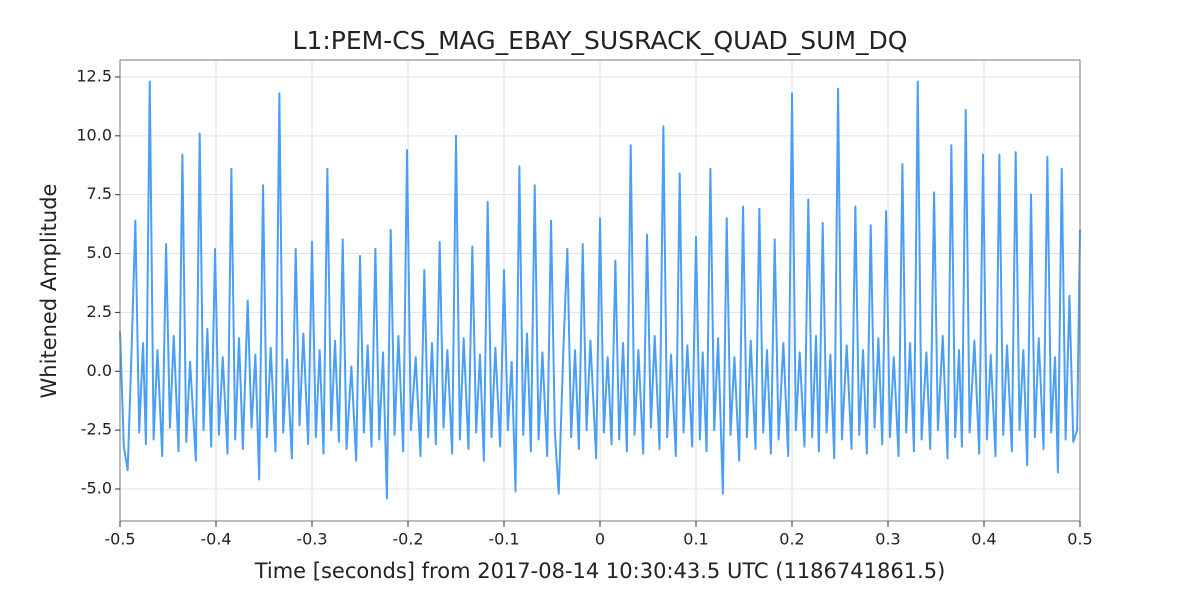 Image resolution: width=1200 pixels, height=600 pixels. What do you see at coordinates (695, 539) in the screenshot?
I see `x-tick-label: 0.1` at bounding box center [695, 539].